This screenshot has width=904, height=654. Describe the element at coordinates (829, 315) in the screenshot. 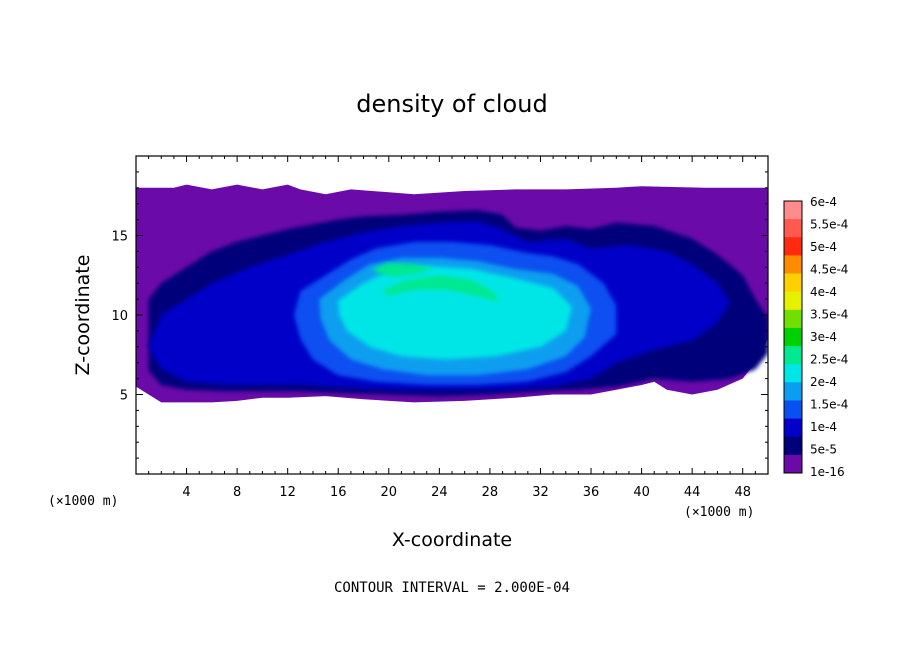

I see `colorbar-label-5: 3.5e-4` at that location.